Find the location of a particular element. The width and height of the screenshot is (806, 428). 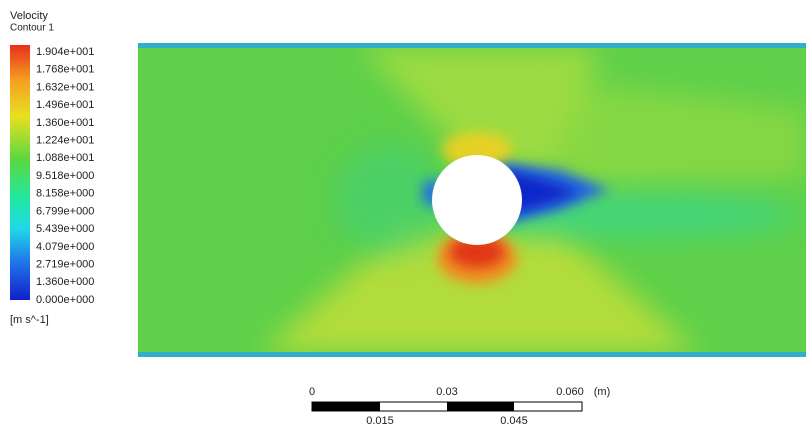

legend-title: Velocity is located at coordinates (29, 16).